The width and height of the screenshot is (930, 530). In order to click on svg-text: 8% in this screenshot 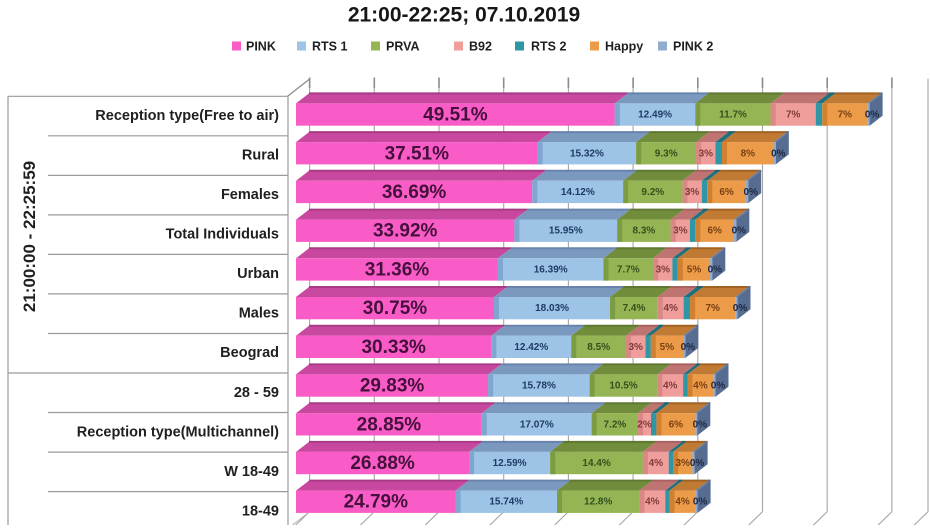, I will do `click(748, 153)`.